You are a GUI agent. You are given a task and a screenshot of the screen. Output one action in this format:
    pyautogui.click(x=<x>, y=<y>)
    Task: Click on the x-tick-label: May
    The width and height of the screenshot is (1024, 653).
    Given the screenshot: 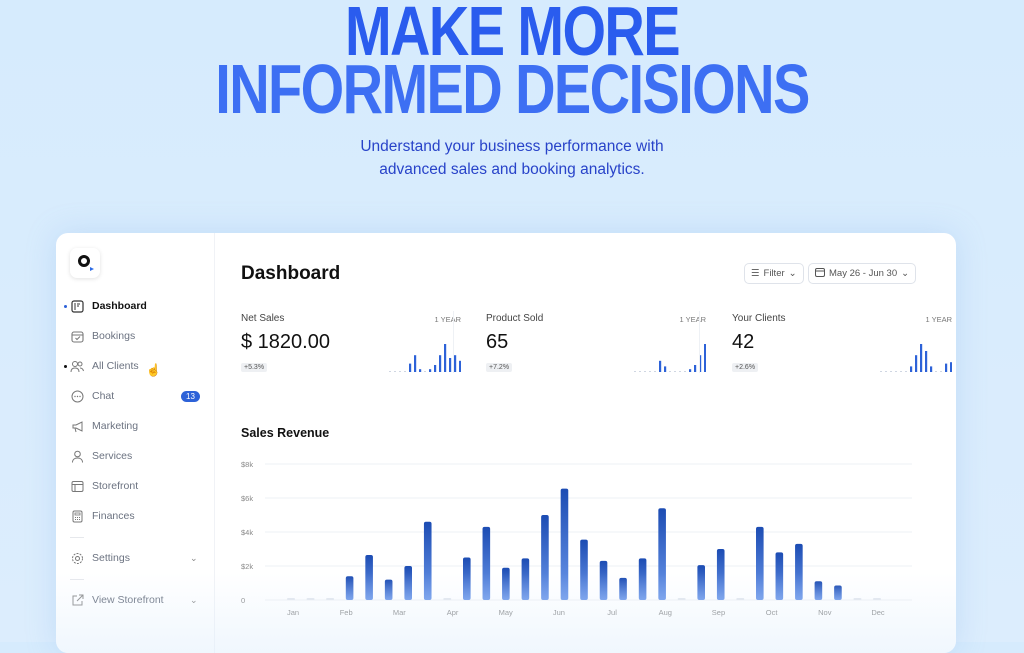 What is the action you would take?
    pyautogui.click(x=506, y=612)
    